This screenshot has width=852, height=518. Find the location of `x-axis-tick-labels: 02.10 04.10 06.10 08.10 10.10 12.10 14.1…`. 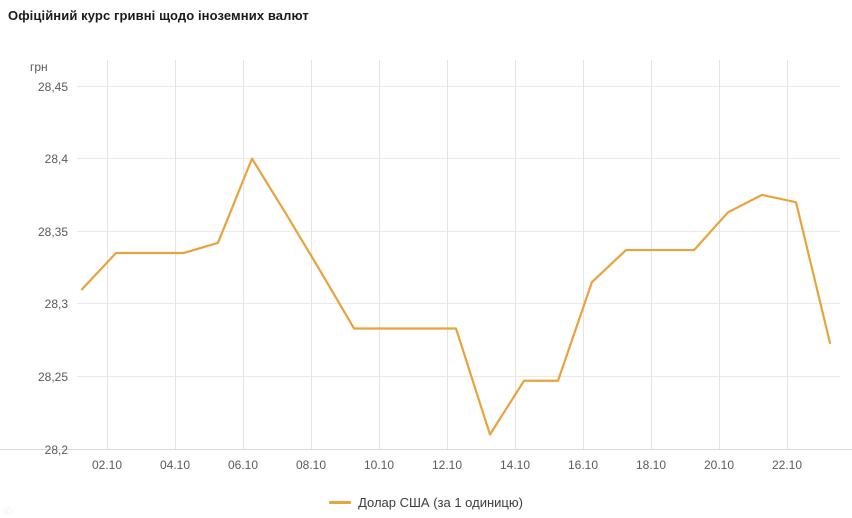

x-axis-tick-labels: 02.10 04.10 06.10 08.10 10.10 12.10 14.1… is located at coordinates (447, 465).